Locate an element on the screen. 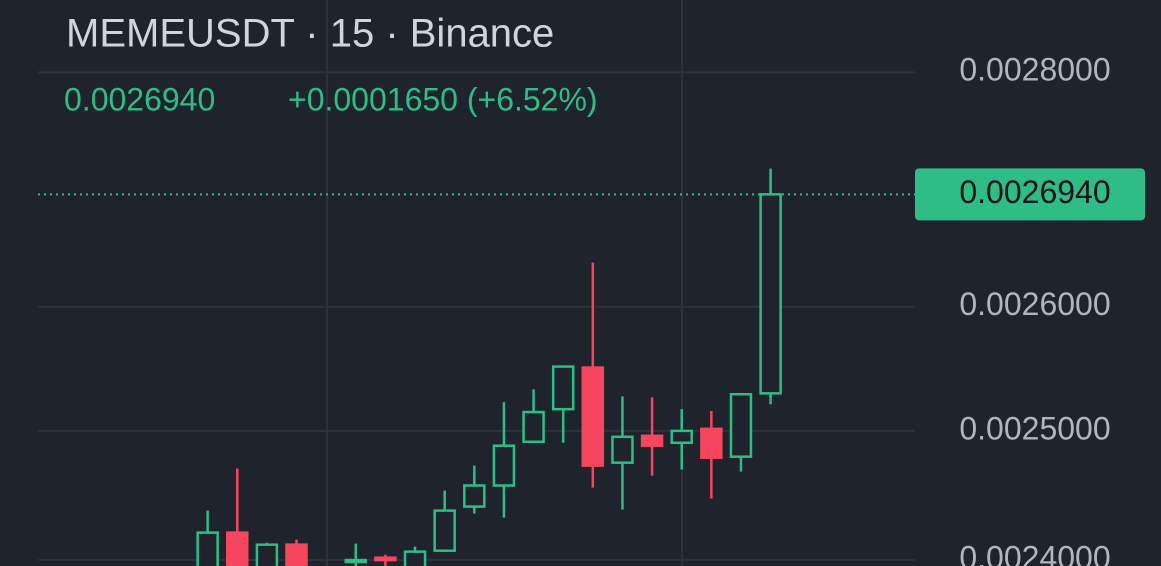 This screenshot has width=1161, height=566. y-tick-label: 0.0025000 is located at coordinates (1034, 428).